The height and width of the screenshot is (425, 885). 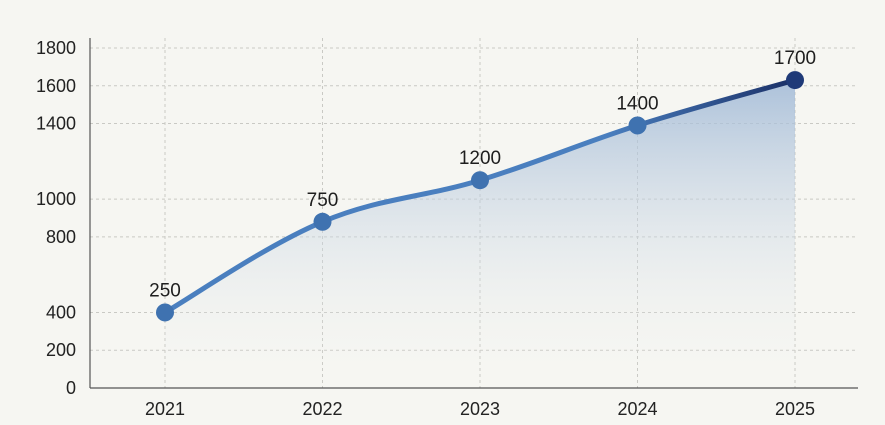 I want to click on y-tick-label: 200, so click(x=61, y=350).